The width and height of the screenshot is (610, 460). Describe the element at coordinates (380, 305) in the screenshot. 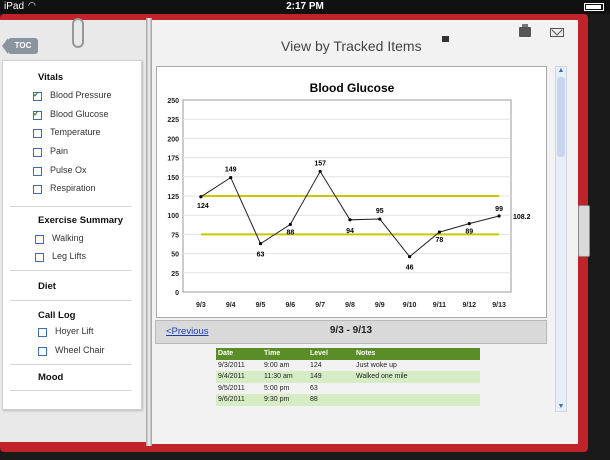

I see `x-tick-label: 9/9` at that location.